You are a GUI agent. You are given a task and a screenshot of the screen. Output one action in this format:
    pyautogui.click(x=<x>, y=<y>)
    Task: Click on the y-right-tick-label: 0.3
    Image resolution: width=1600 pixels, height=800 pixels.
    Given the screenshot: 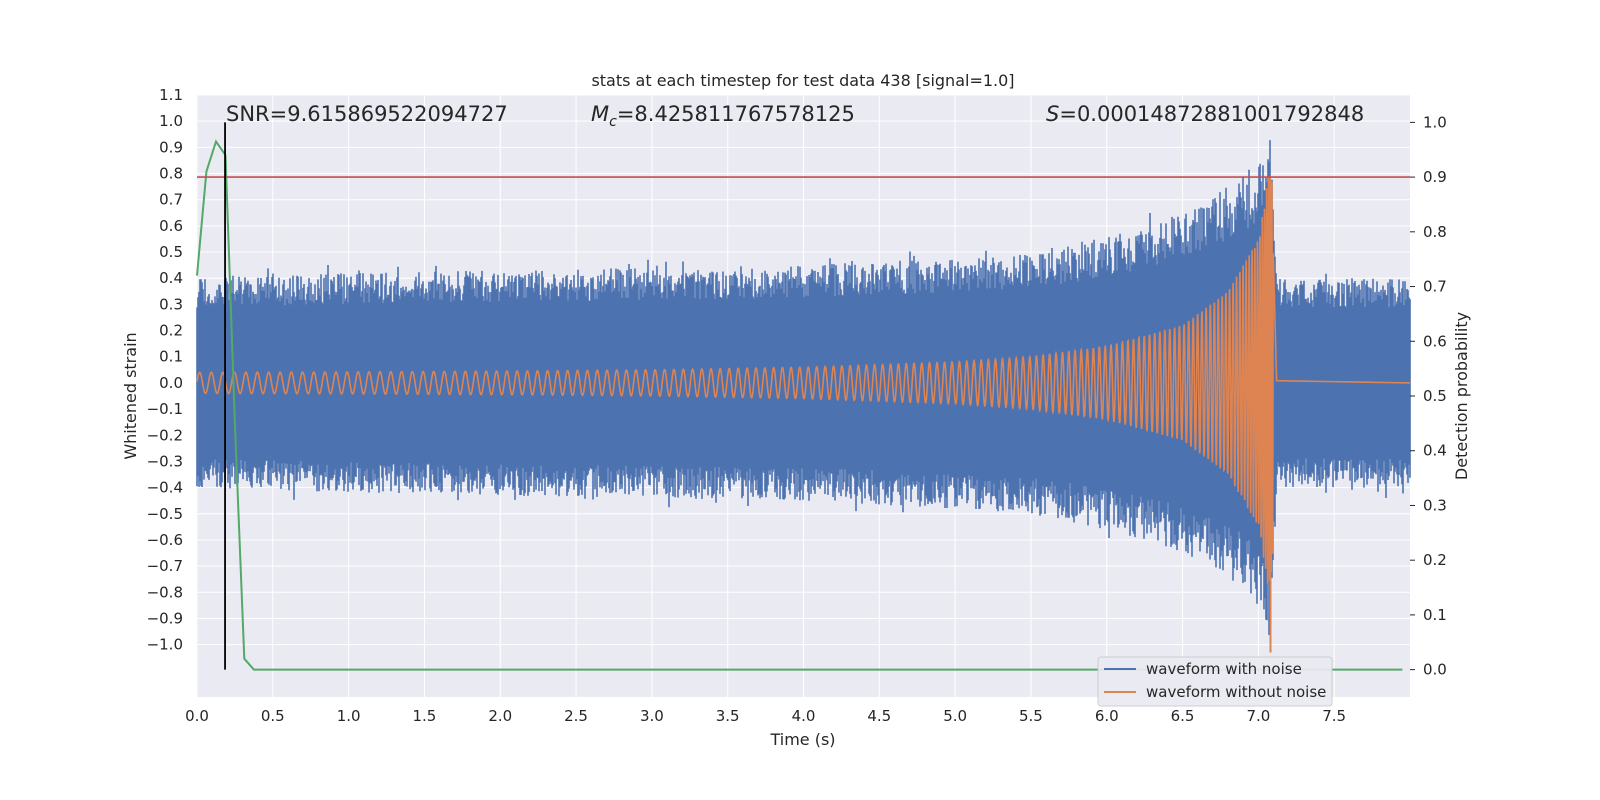 What is the action you would take?
    pyautogui.click(x=1435, y=505)
    